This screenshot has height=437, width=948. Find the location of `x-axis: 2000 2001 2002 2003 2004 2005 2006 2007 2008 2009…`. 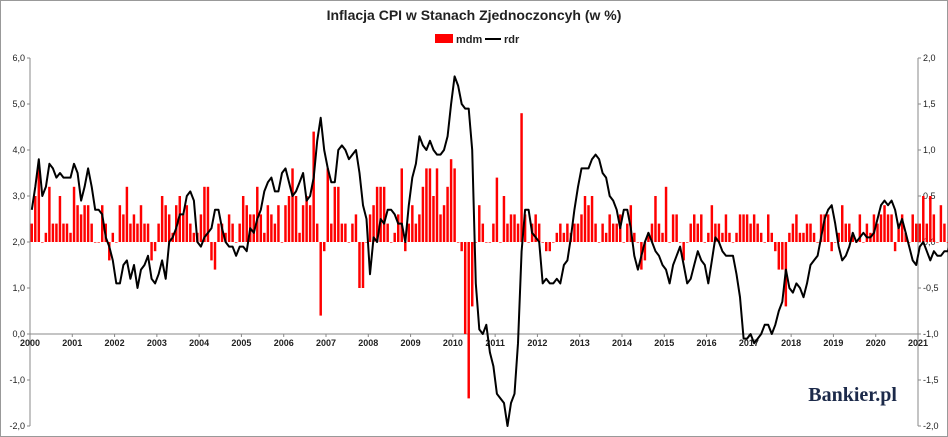

x-axis: 2000 2001 2002 2003 2004 2005 2006 2007 2008 2009… is located at coordinates (474, 340).